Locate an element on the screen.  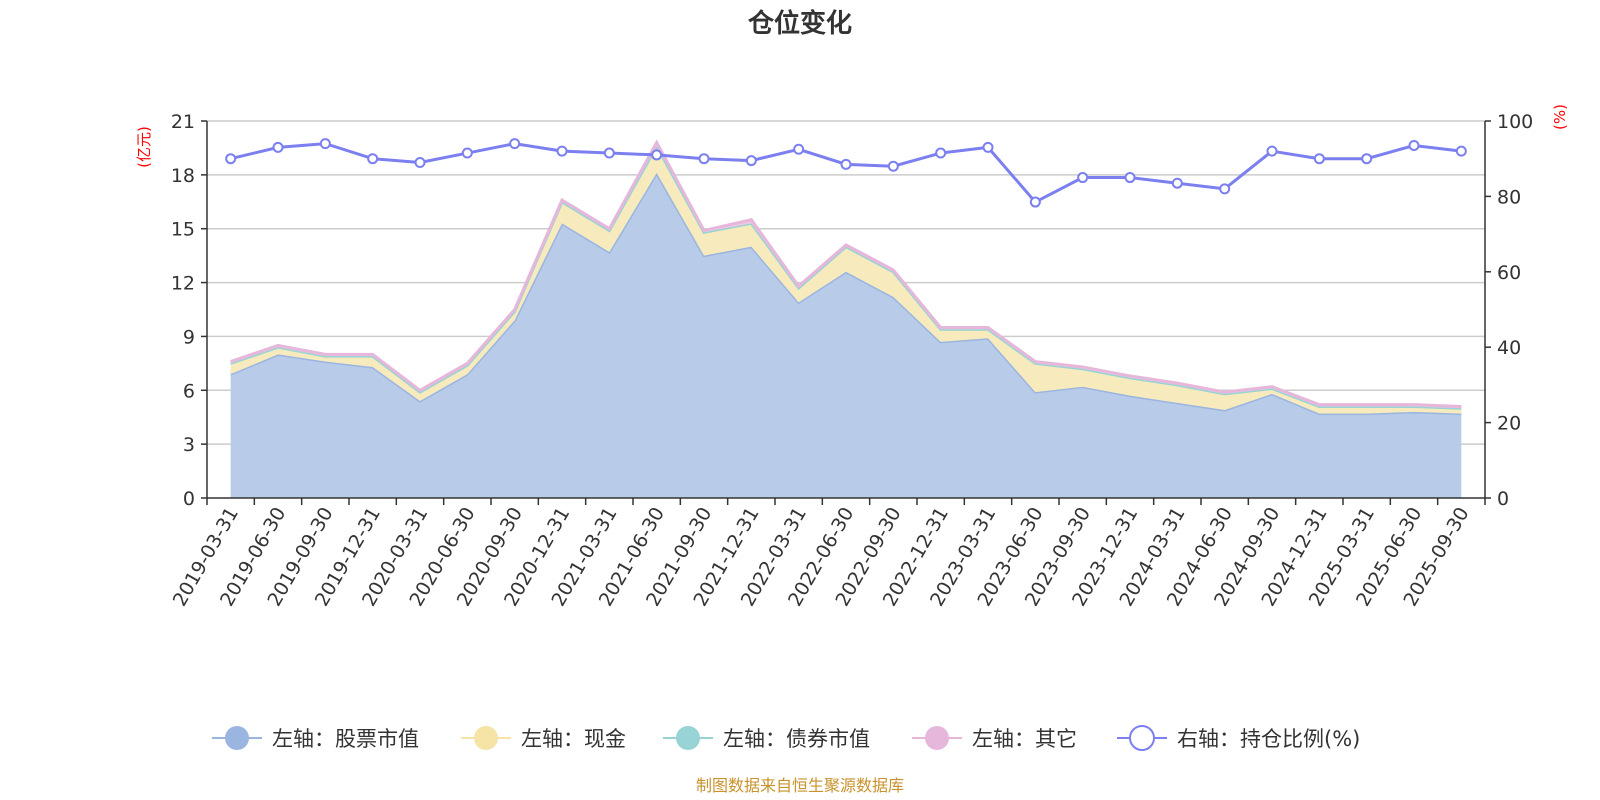
right-axis-tick-label: 60 is located at coordinates (1509, 273).